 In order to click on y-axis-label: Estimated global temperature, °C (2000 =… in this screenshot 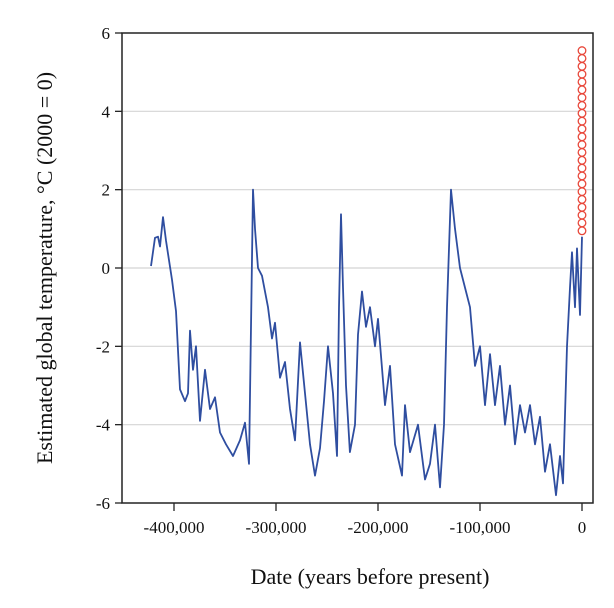, I will do `click(44, 268)`.